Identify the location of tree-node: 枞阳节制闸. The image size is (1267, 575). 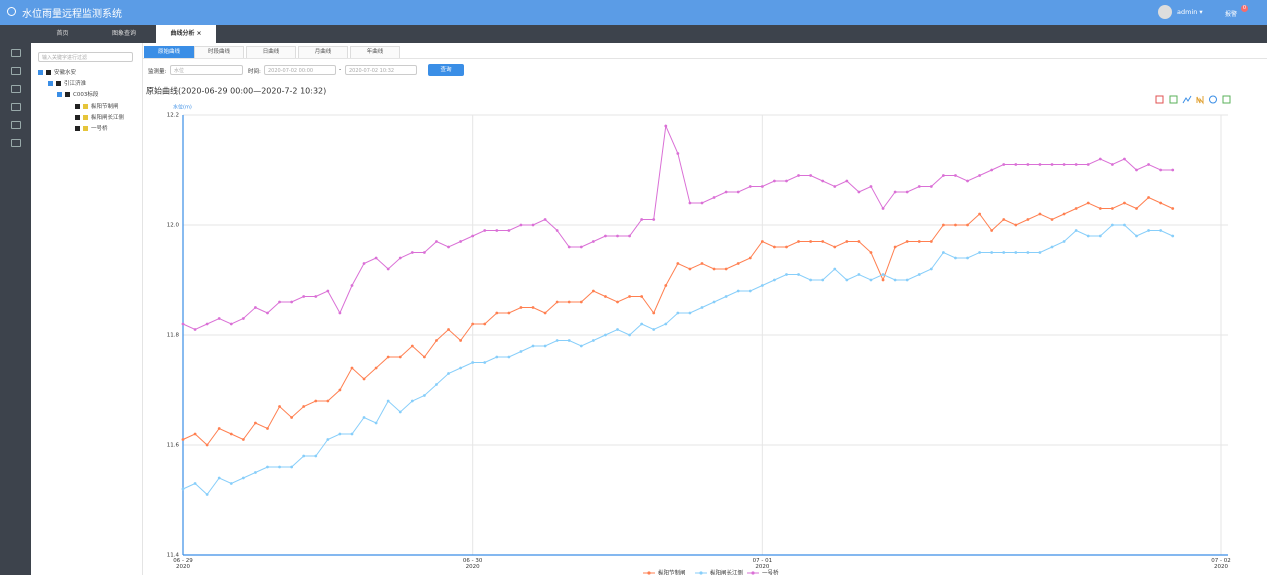
(97, 107).